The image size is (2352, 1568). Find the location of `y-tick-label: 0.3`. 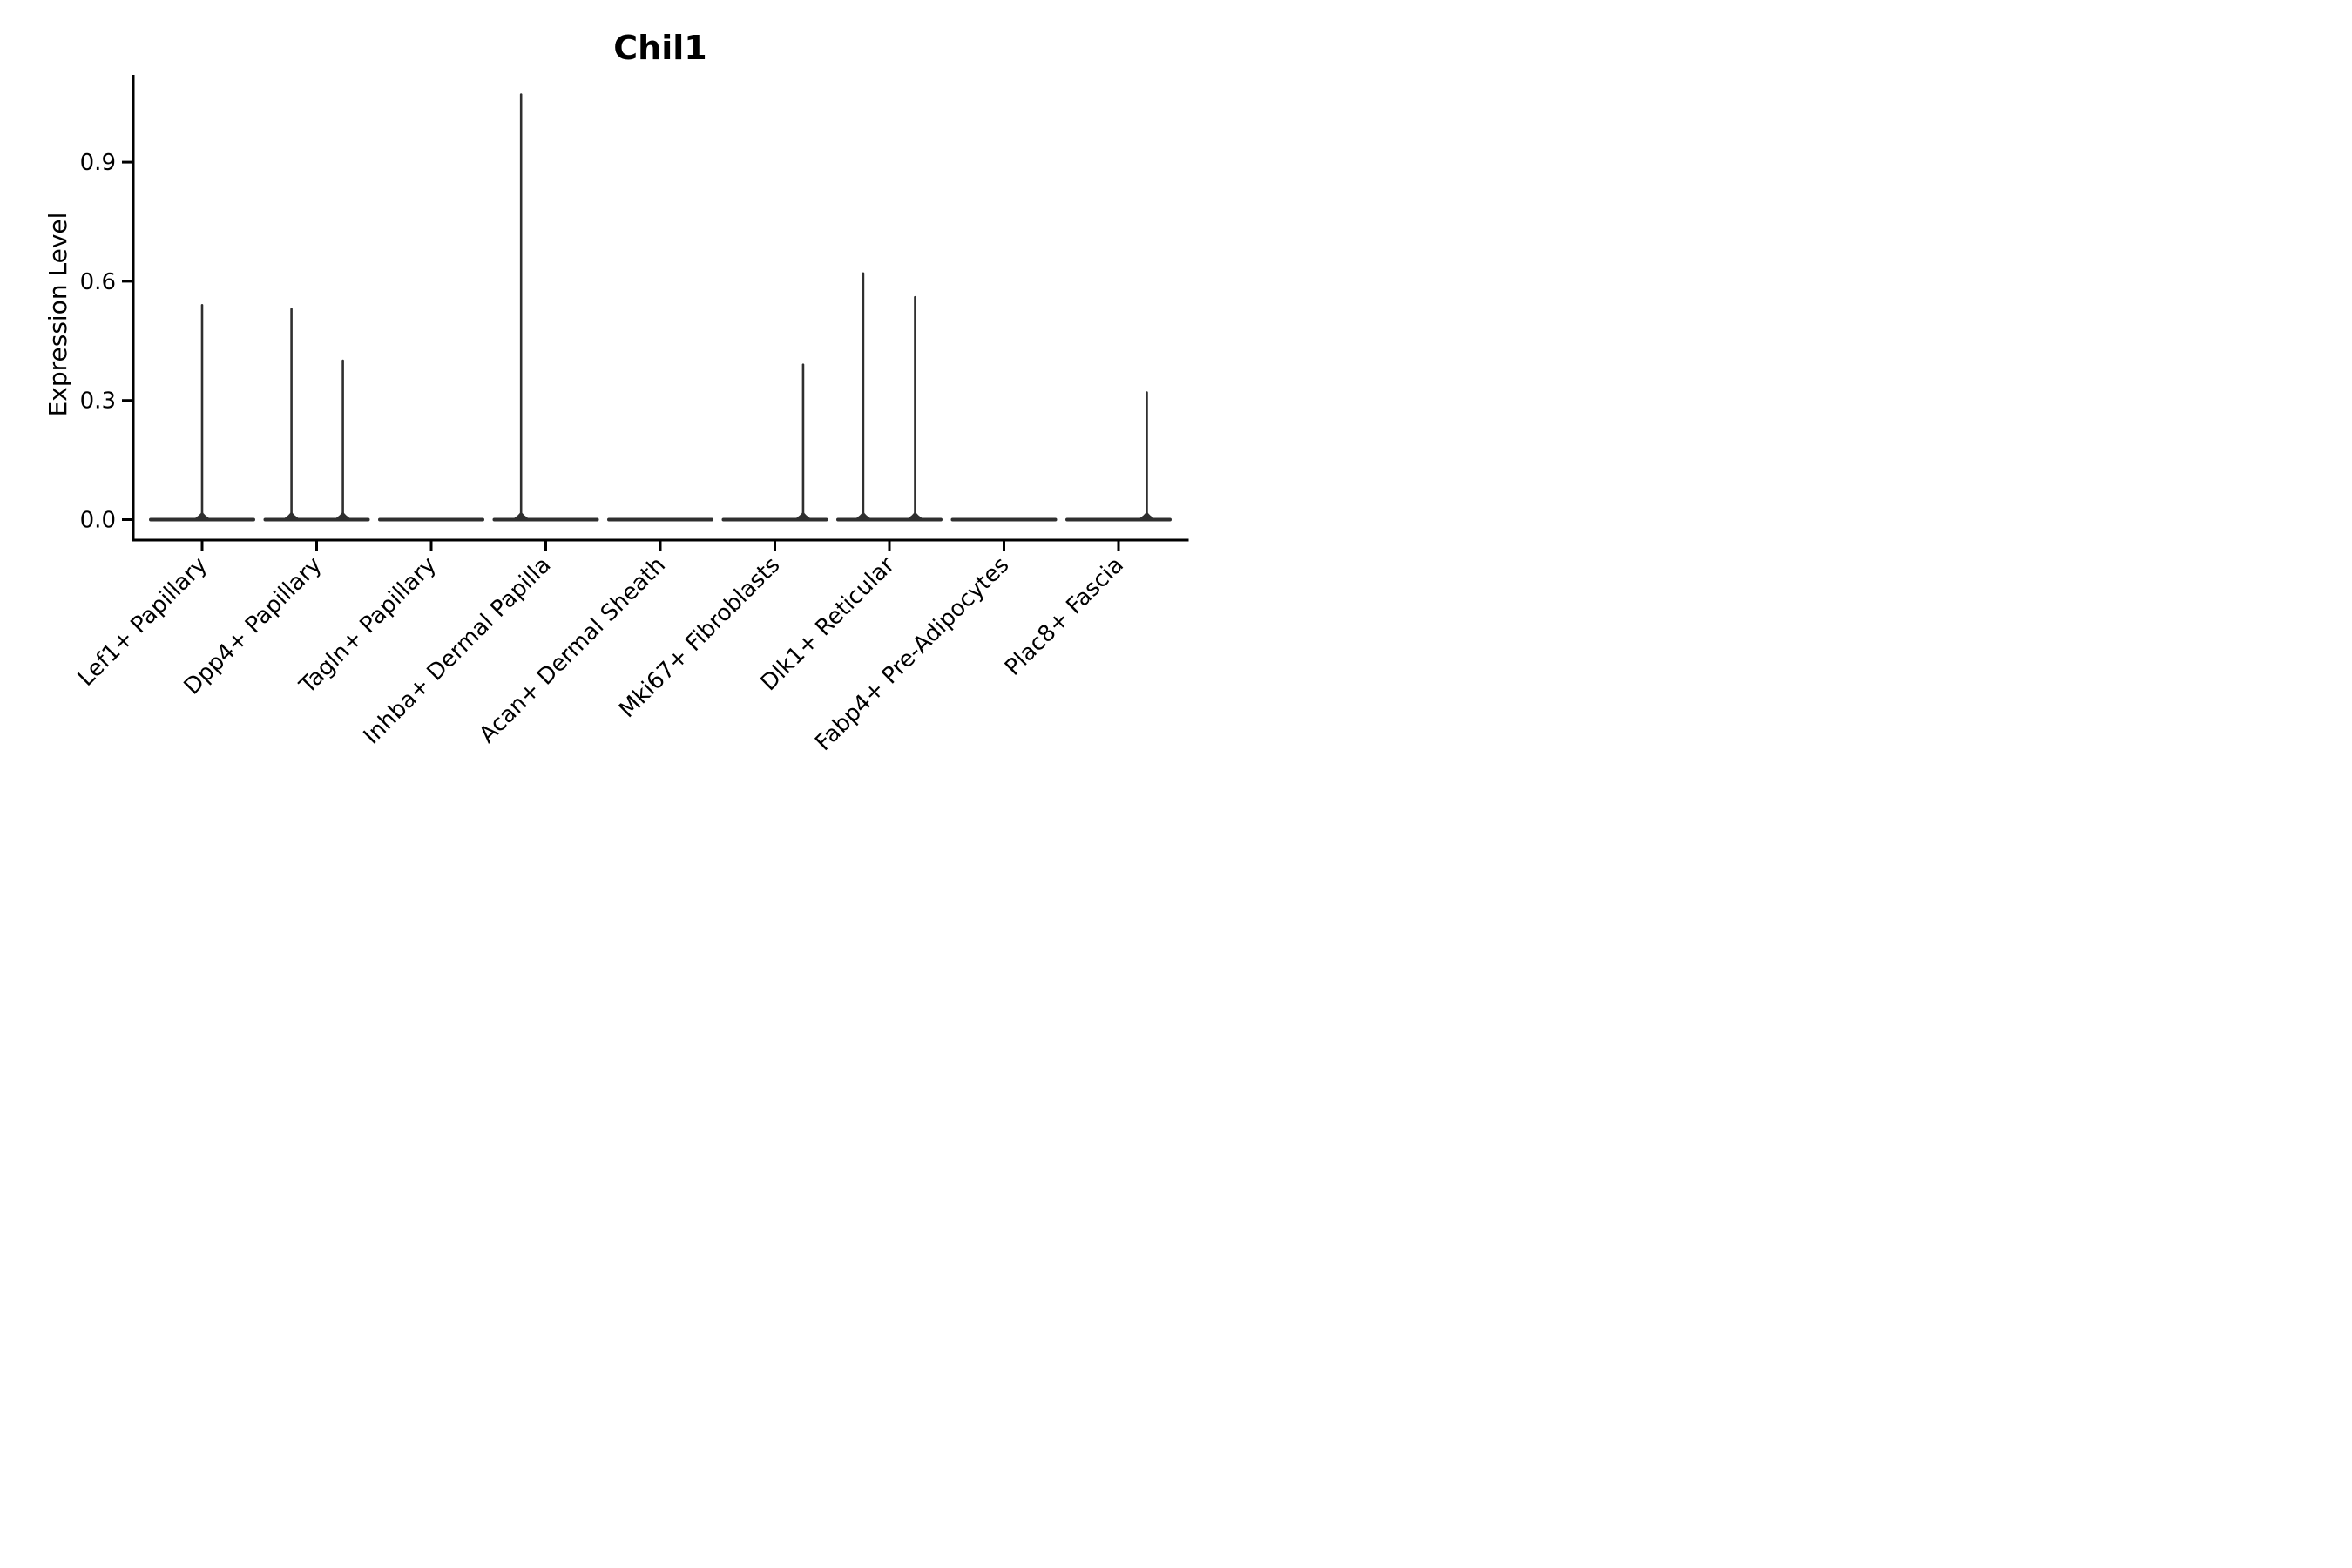

y-tick-label: 0.3 is located at coordinates (98, 402).